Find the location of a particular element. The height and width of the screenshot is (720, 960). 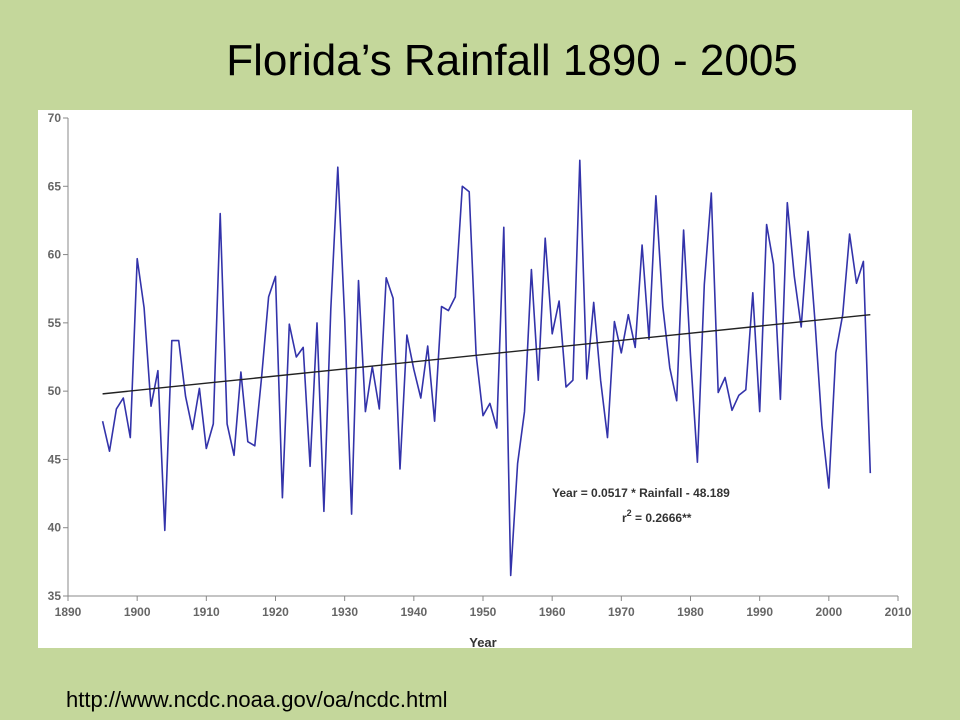

x-tick-label: 1970 is located at coordinates (621, 612).